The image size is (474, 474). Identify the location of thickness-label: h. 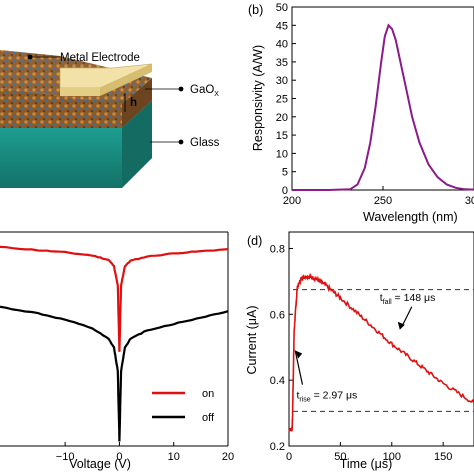
(133, 103).